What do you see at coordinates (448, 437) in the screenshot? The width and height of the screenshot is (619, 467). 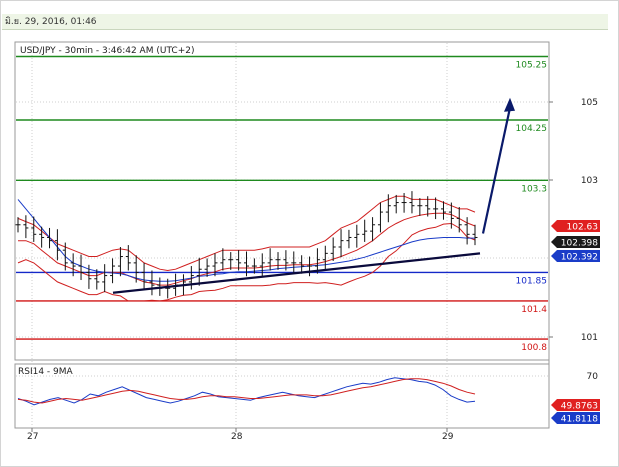 I see `x-tick-label-2: 29` at bounding box center [448, 437].